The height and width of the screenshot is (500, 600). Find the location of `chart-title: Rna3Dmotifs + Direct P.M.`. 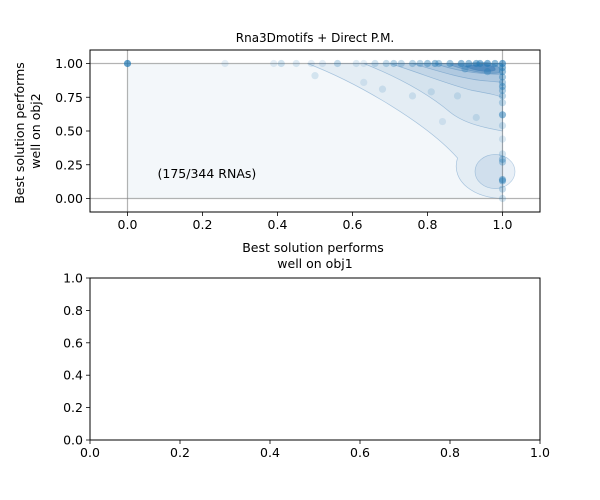

chart-title: Rna3Dmotifs + Direct P.M. is located at coordinates (315, 38).